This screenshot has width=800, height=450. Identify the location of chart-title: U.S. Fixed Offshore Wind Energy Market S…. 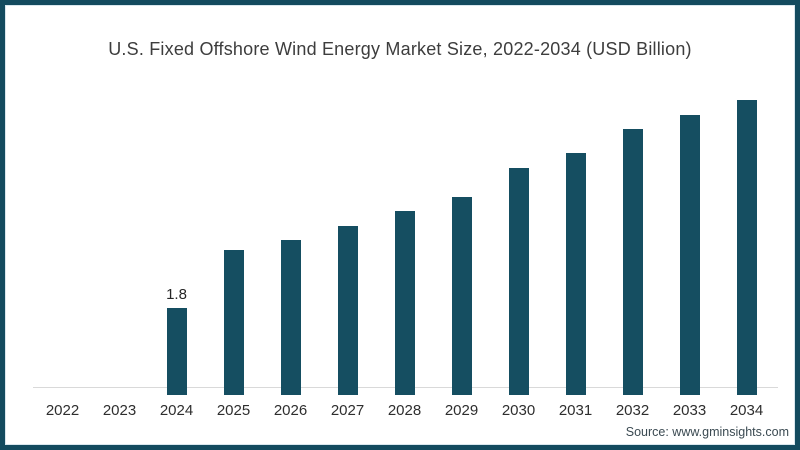
(400, 49).